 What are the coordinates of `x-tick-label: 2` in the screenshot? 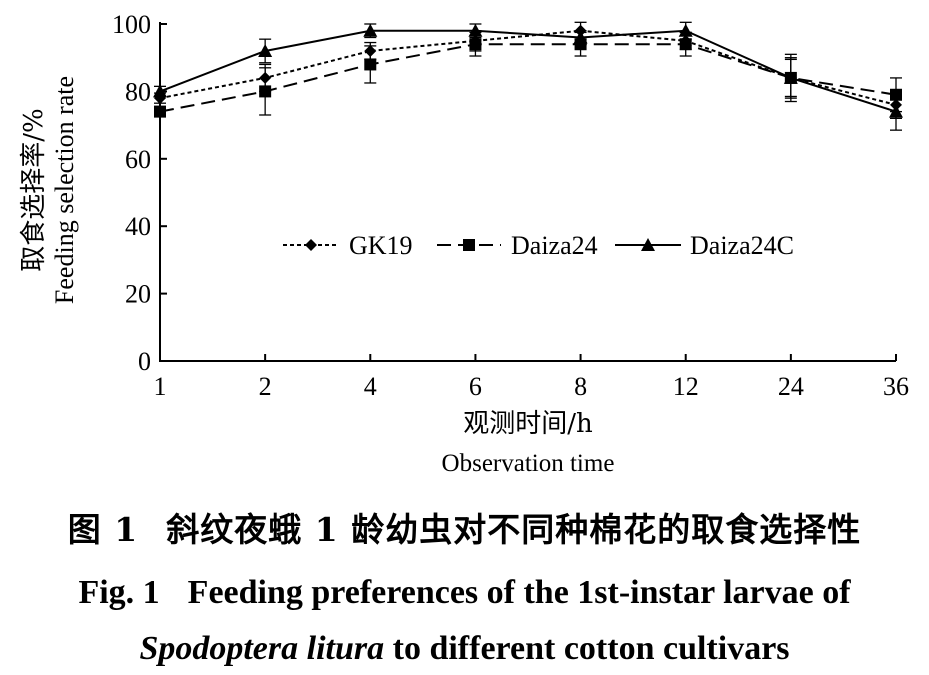 It's located at (265, 386).